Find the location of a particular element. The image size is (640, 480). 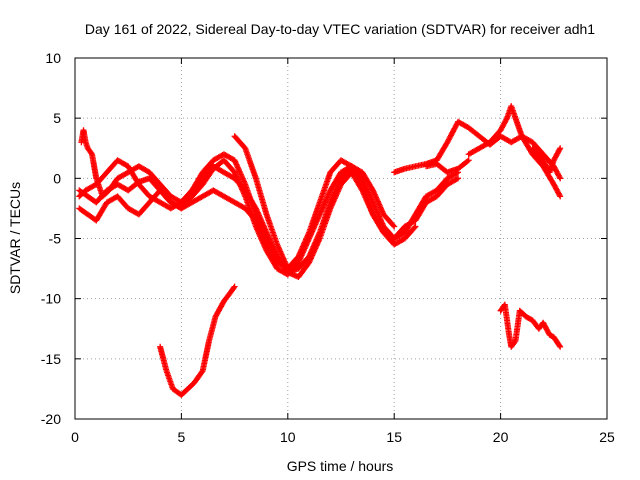

x-tick-label: 10 is located at coordinates (288, 437).